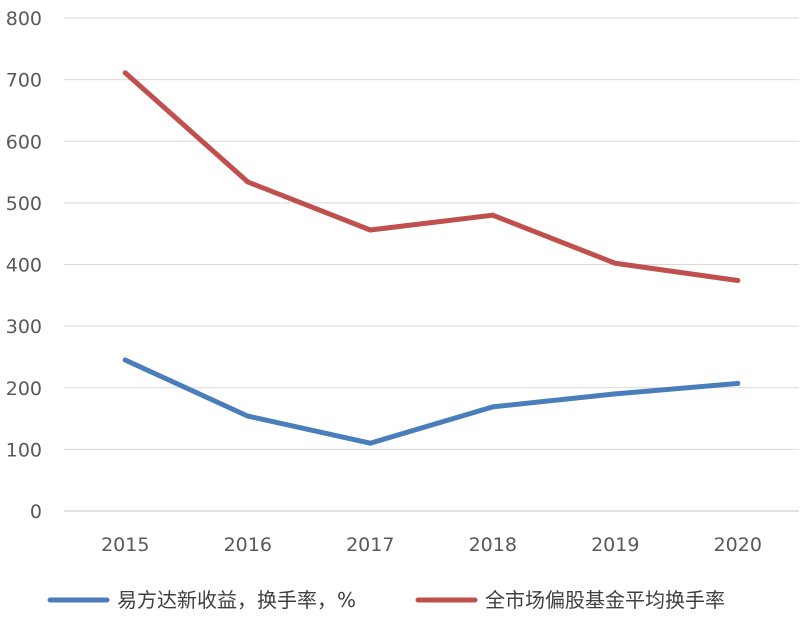 This screenshot has width=807, height=623. What do you see at coordinates (605, 600) in the screenshot?
I see `legend-label-1: 全市场偏股基金平均换手率` at bounding box center [605, 600].